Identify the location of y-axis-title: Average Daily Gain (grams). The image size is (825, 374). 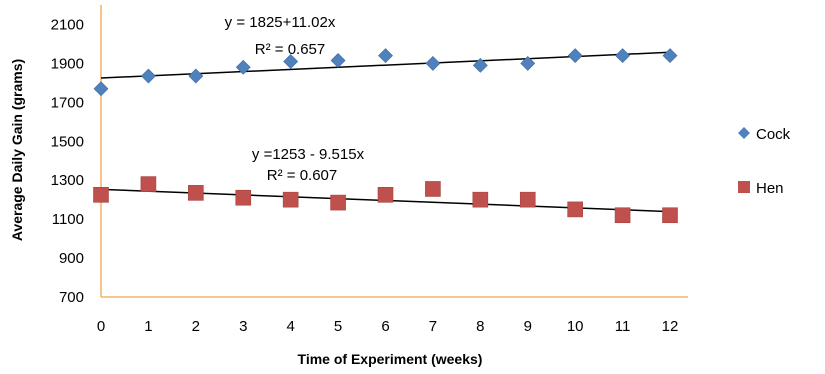
(17, 150).